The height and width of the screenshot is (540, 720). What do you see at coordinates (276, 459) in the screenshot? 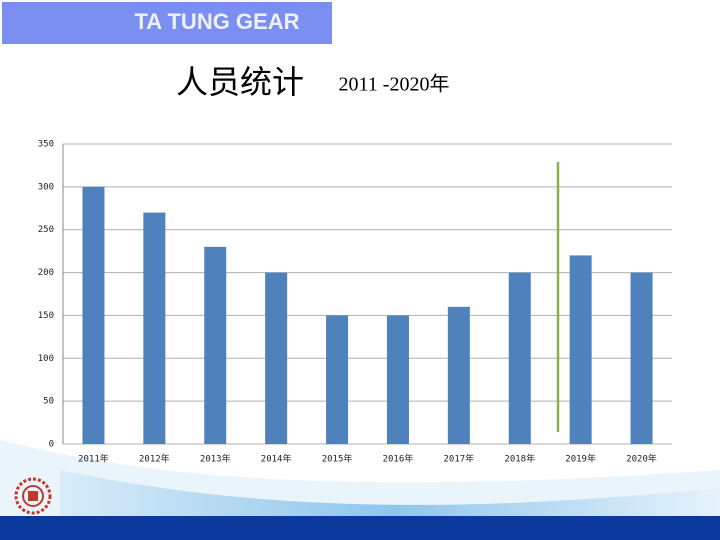
I see `x-tick-label: 2014年` at bounding box center [276, 459].